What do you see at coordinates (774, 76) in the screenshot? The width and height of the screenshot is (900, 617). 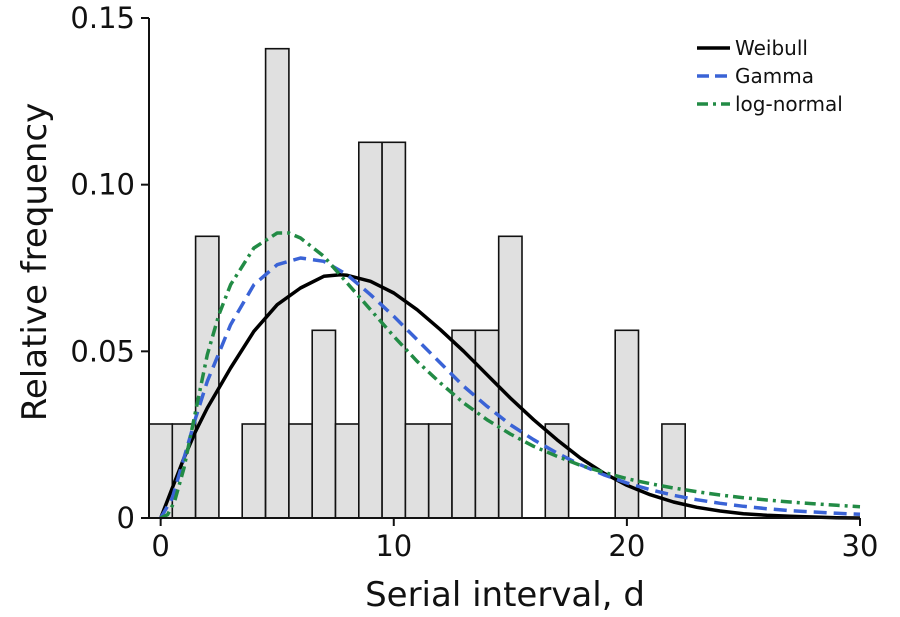 I see `legend-label-gamma: Gamma` at bounding box center [774, 76].